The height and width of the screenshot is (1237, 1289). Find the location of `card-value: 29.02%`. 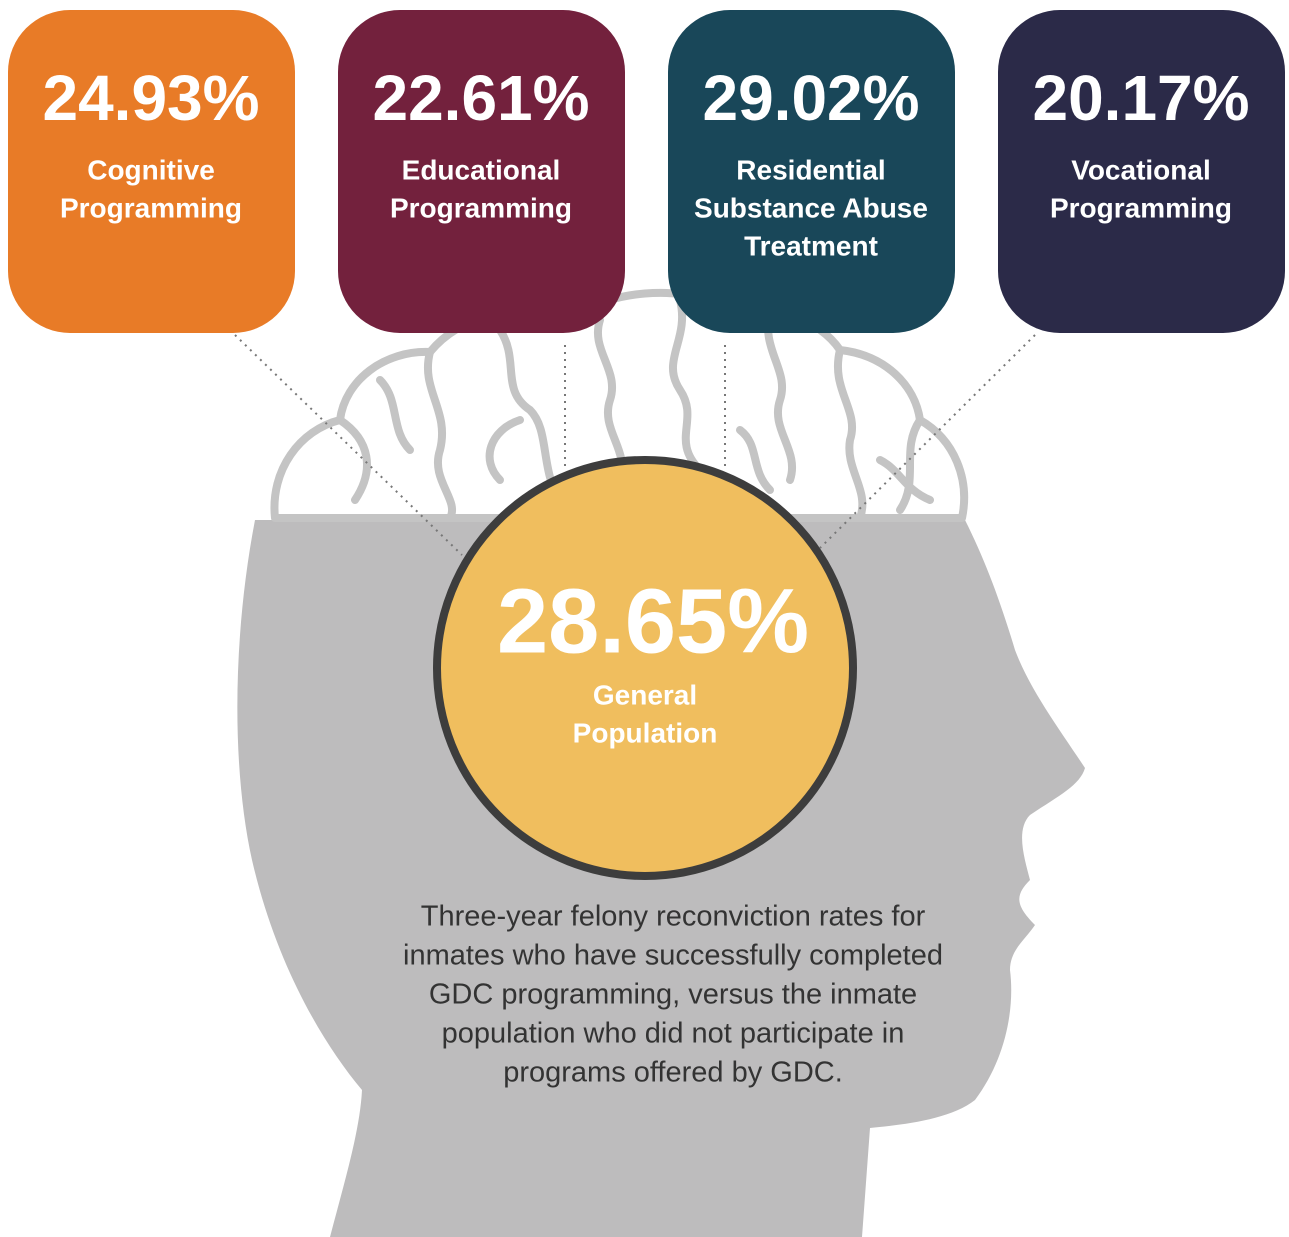

card-value: 29.02% is located at coordinates (810, 98).